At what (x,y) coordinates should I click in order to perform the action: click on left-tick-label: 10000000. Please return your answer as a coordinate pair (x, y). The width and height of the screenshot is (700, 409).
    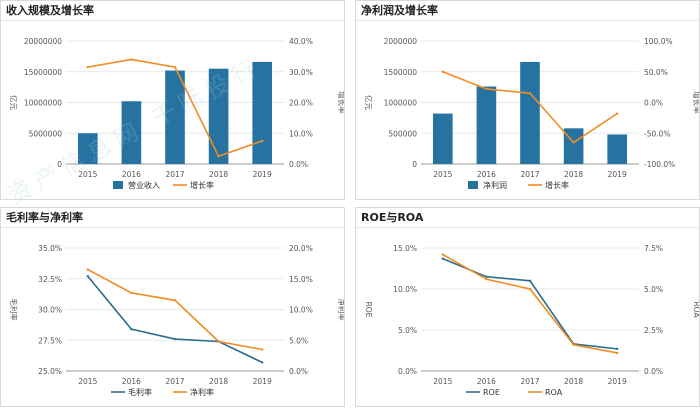
    Looking at the image, I should click on (43, 103).